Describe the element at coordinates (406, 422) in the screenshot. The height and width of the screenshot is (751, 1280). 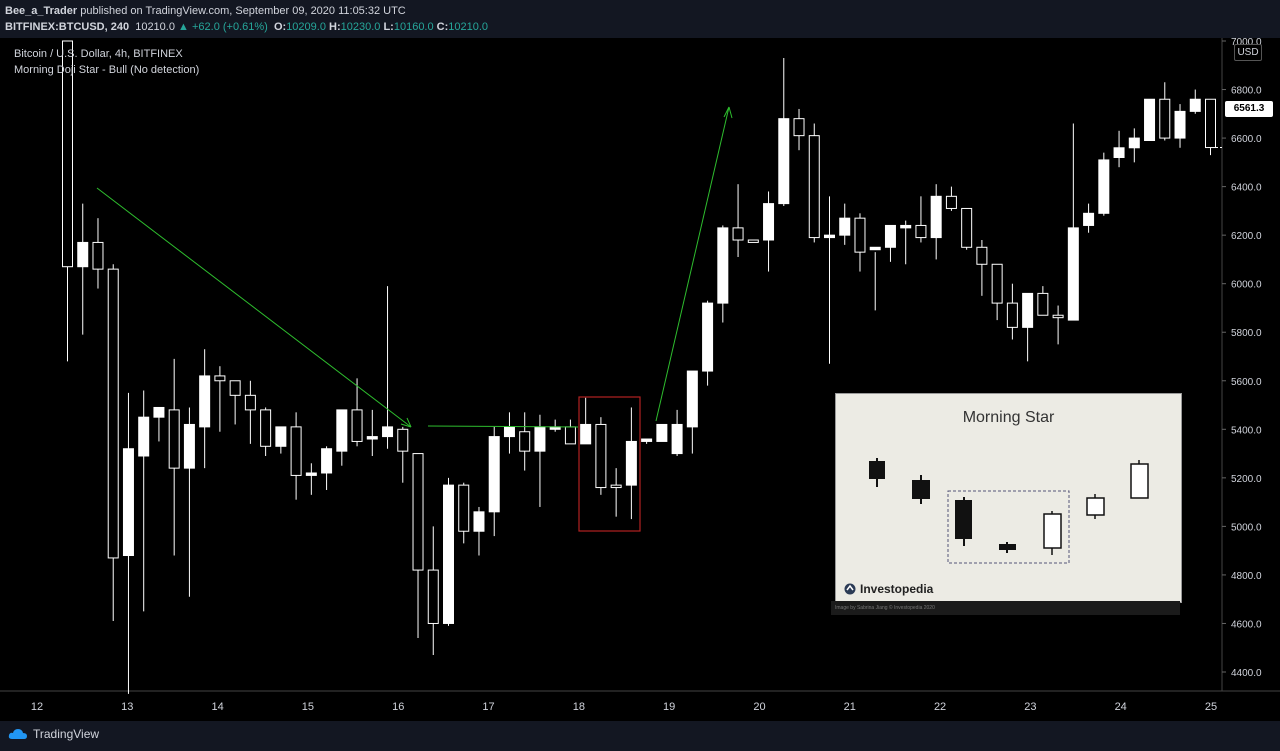
I see `downtrend-arrowhead` at that location.